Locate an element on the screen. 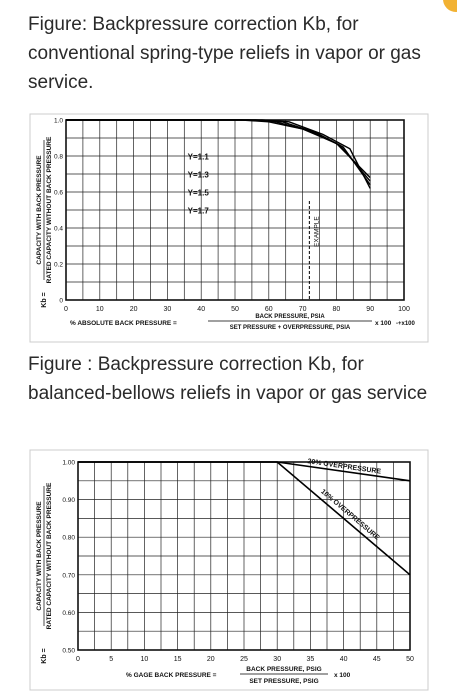 The image size is (457, 700). x-axis-label-numerator: BACK PRESSURE, PSIA is located at coordinates (290, 317).